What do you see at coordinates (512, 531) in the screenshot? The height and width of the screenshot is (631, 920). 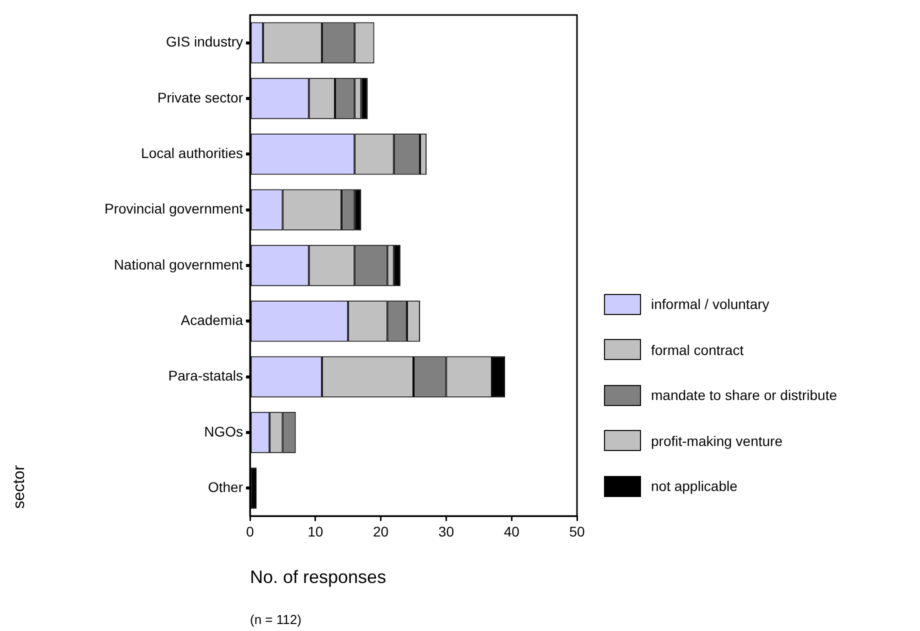 I see `x-tick-label: 40` at bounding box center [512, 531].